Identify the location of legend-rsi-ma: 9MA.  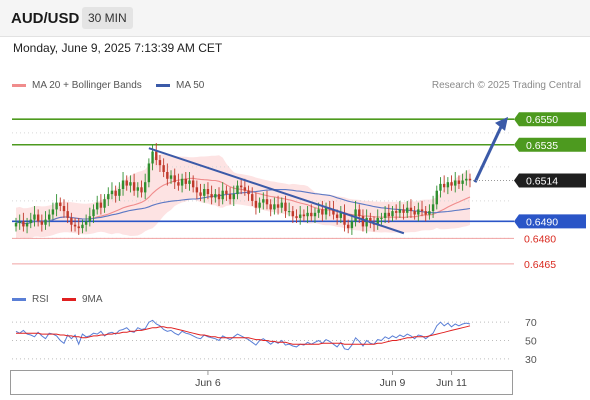
(82, 299).